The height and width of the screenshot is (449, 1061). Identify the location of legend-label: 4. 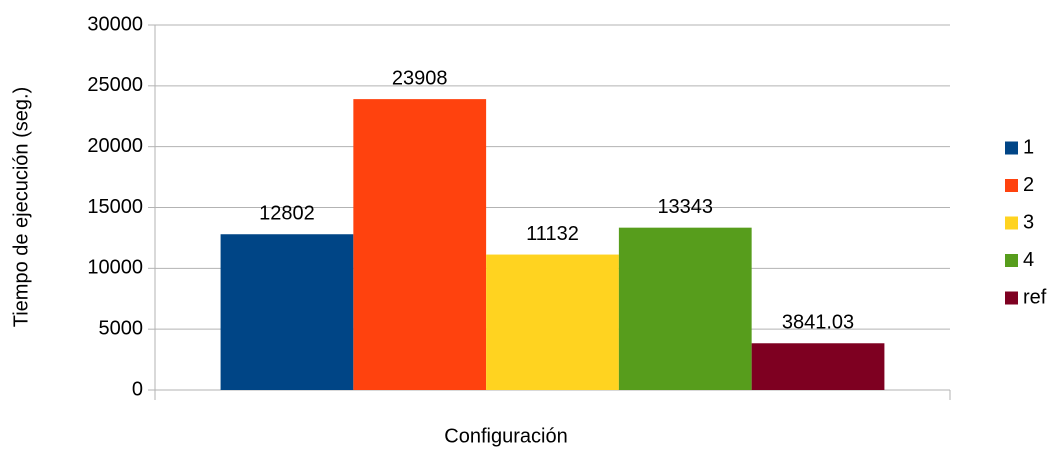
(1028, 260).